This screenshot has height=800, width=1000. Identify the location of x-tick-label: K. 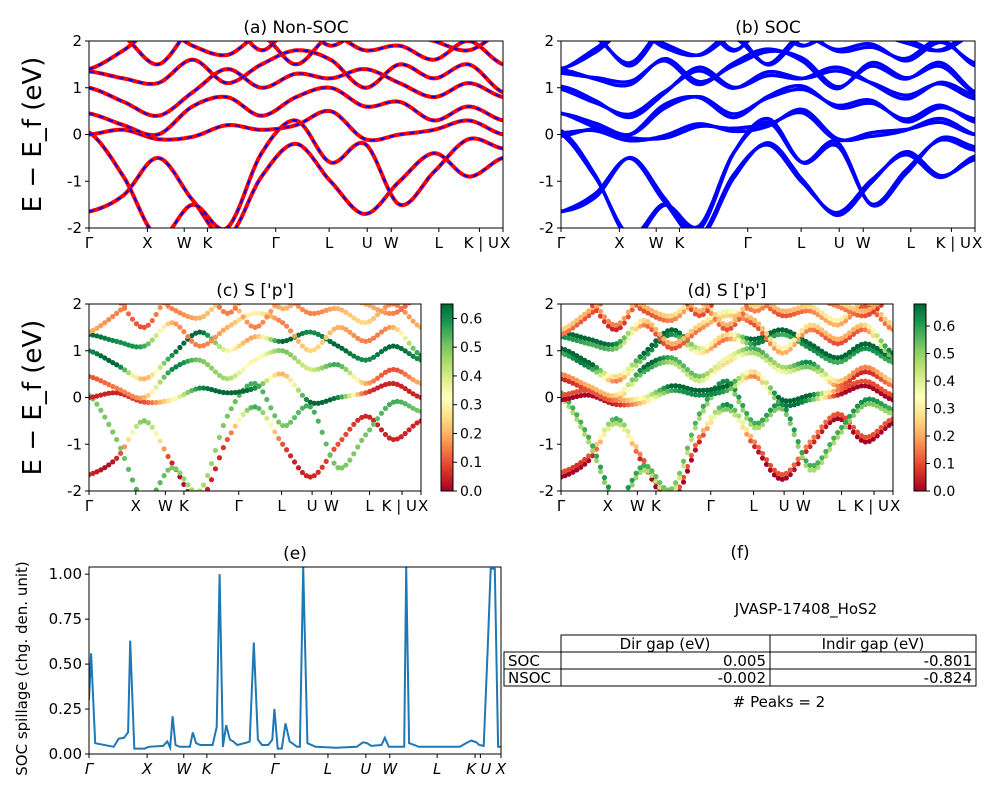
(207, 243).